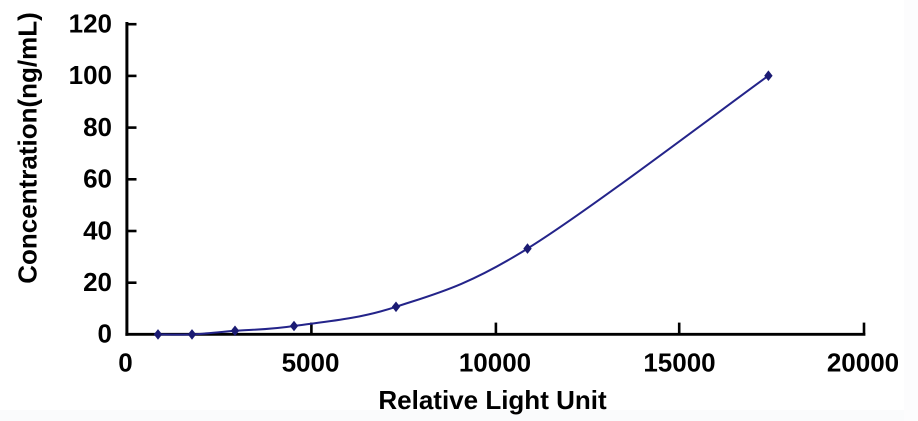 The height and width of the screenshot is (421, 918). What do you see at coordinates (90, 75) in the screenshot?
I see `svg-text: 100` at bounding box center [90, 75].